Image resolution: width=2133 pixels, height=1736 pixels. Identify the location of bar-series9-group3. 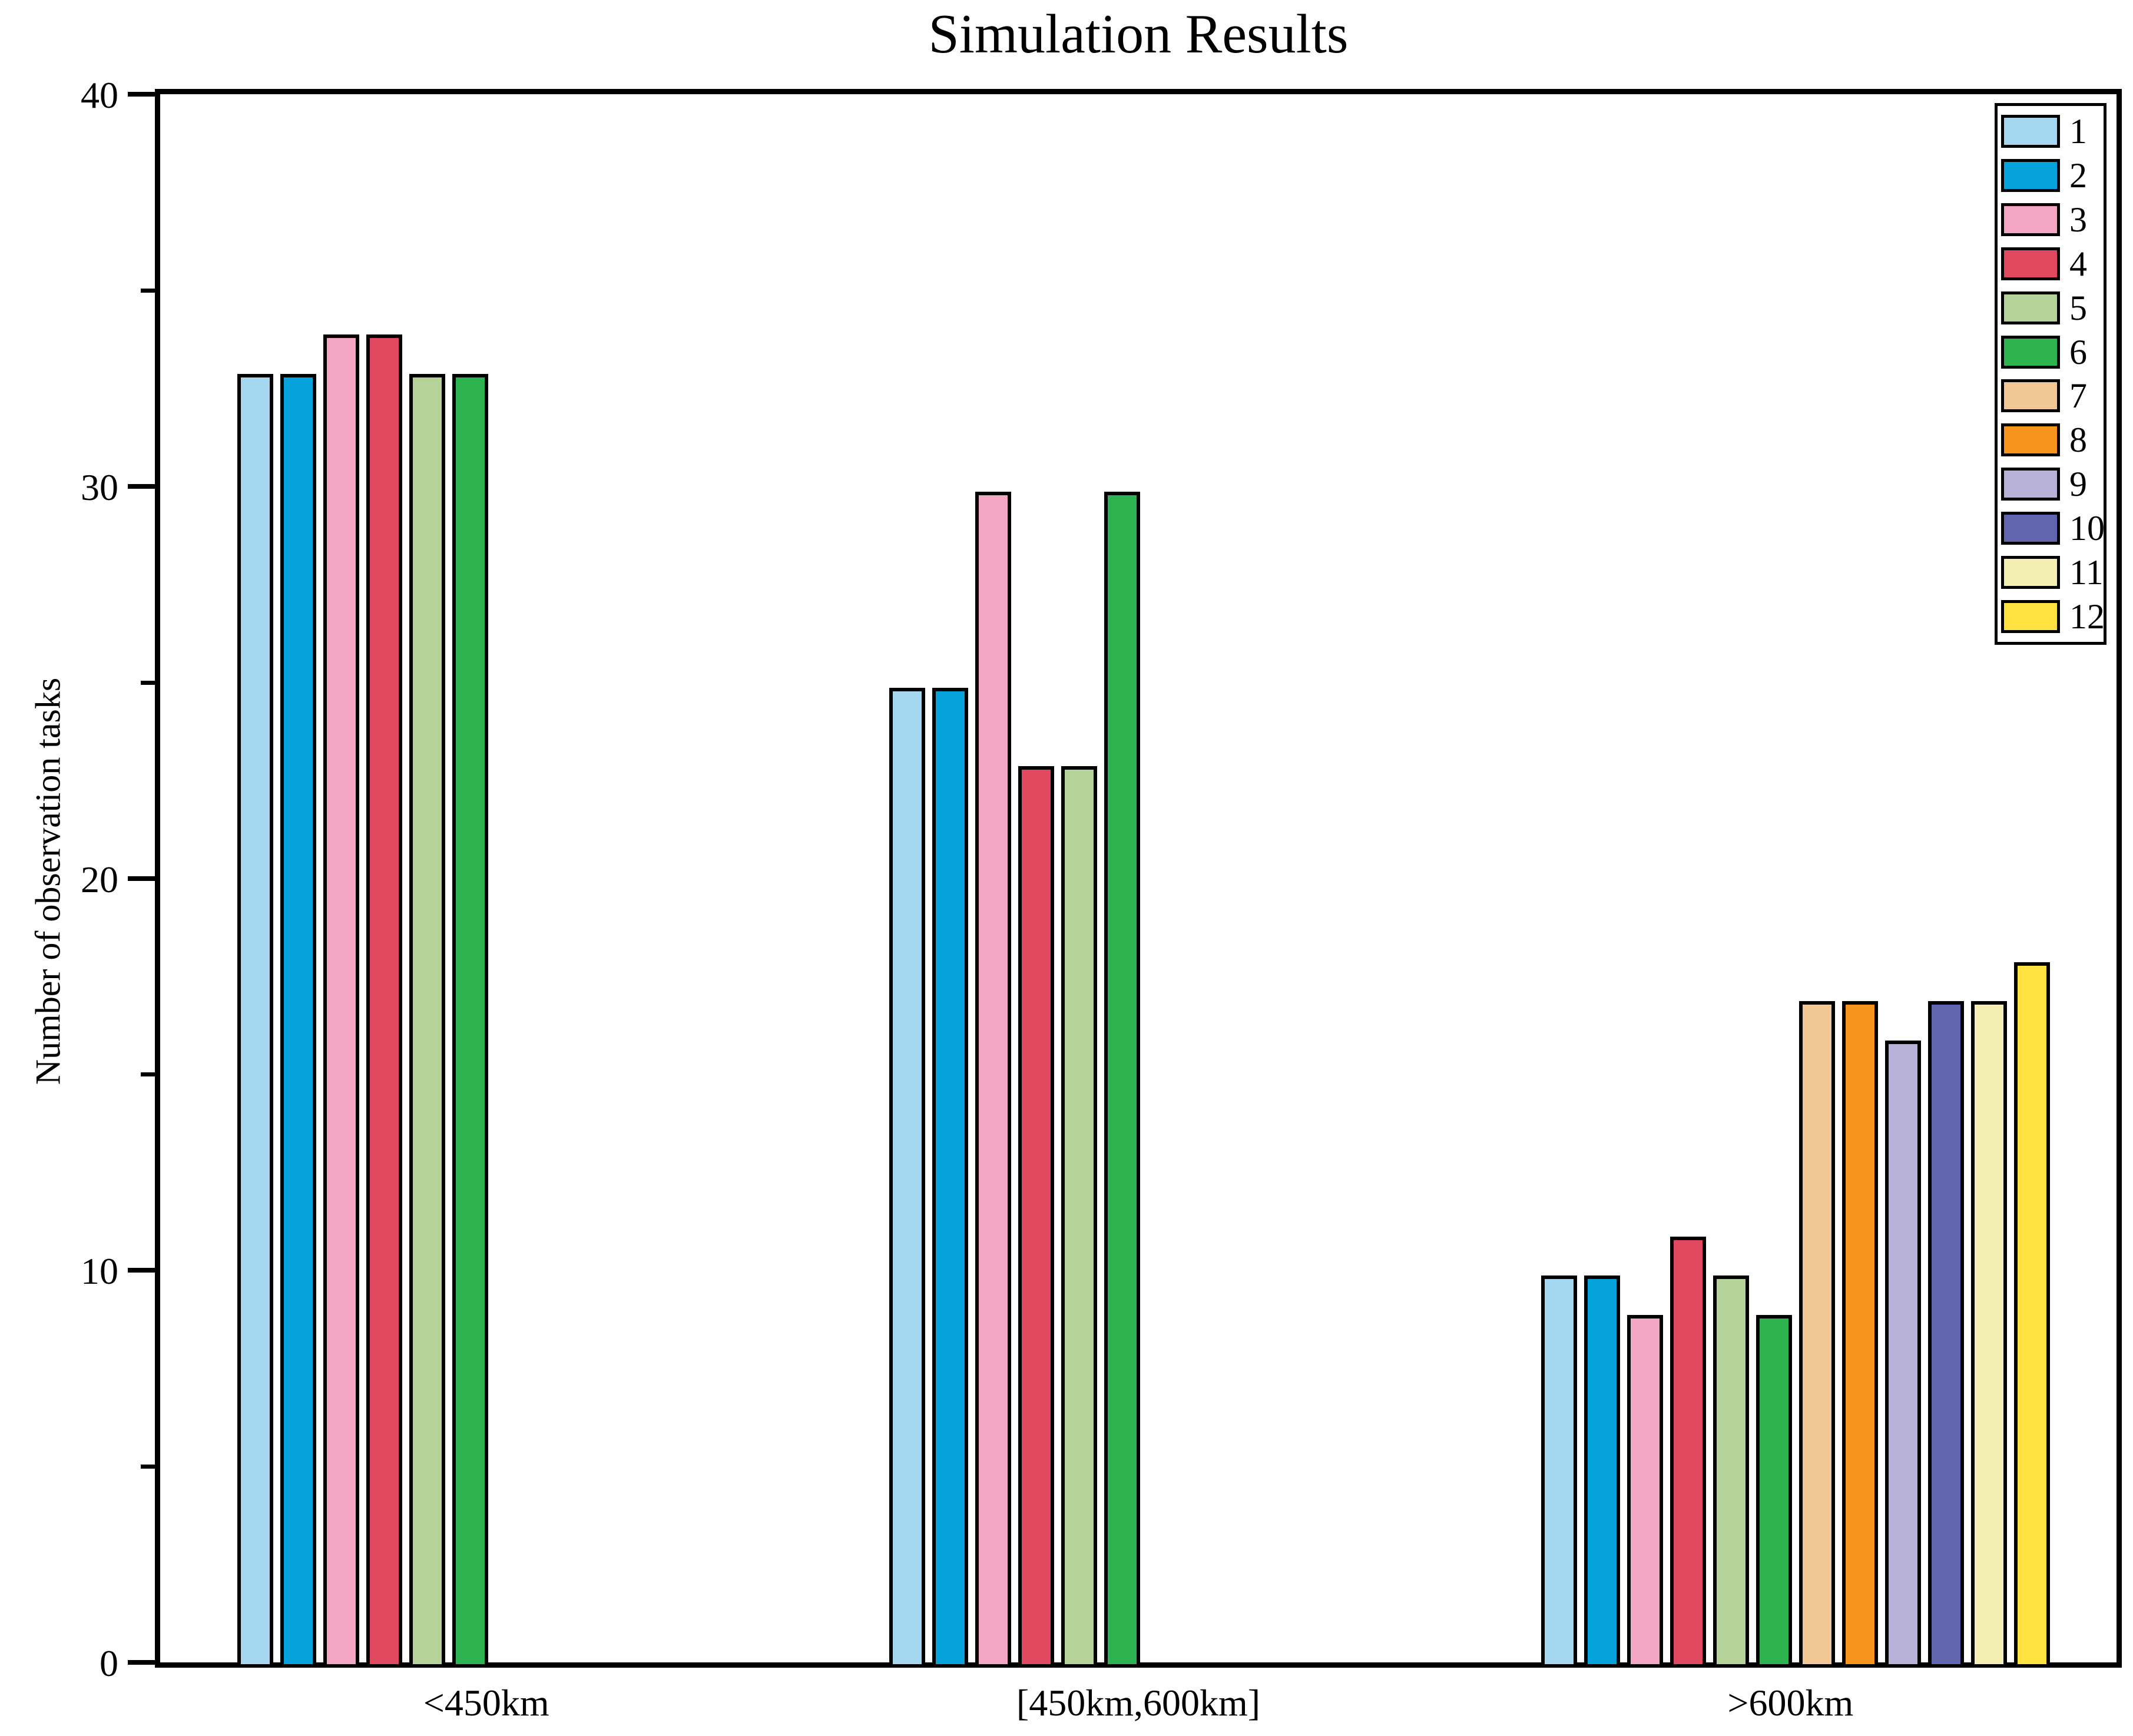
(1903, 1354).